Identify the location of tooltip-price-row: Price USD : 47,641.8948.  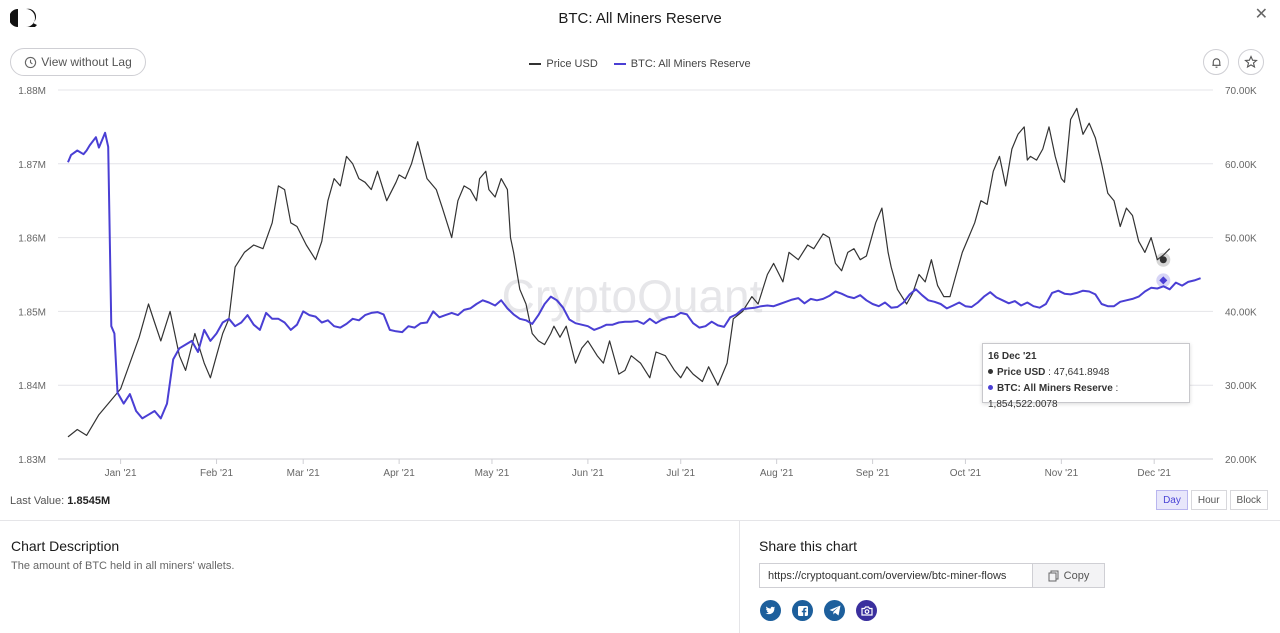
(1086, 373).